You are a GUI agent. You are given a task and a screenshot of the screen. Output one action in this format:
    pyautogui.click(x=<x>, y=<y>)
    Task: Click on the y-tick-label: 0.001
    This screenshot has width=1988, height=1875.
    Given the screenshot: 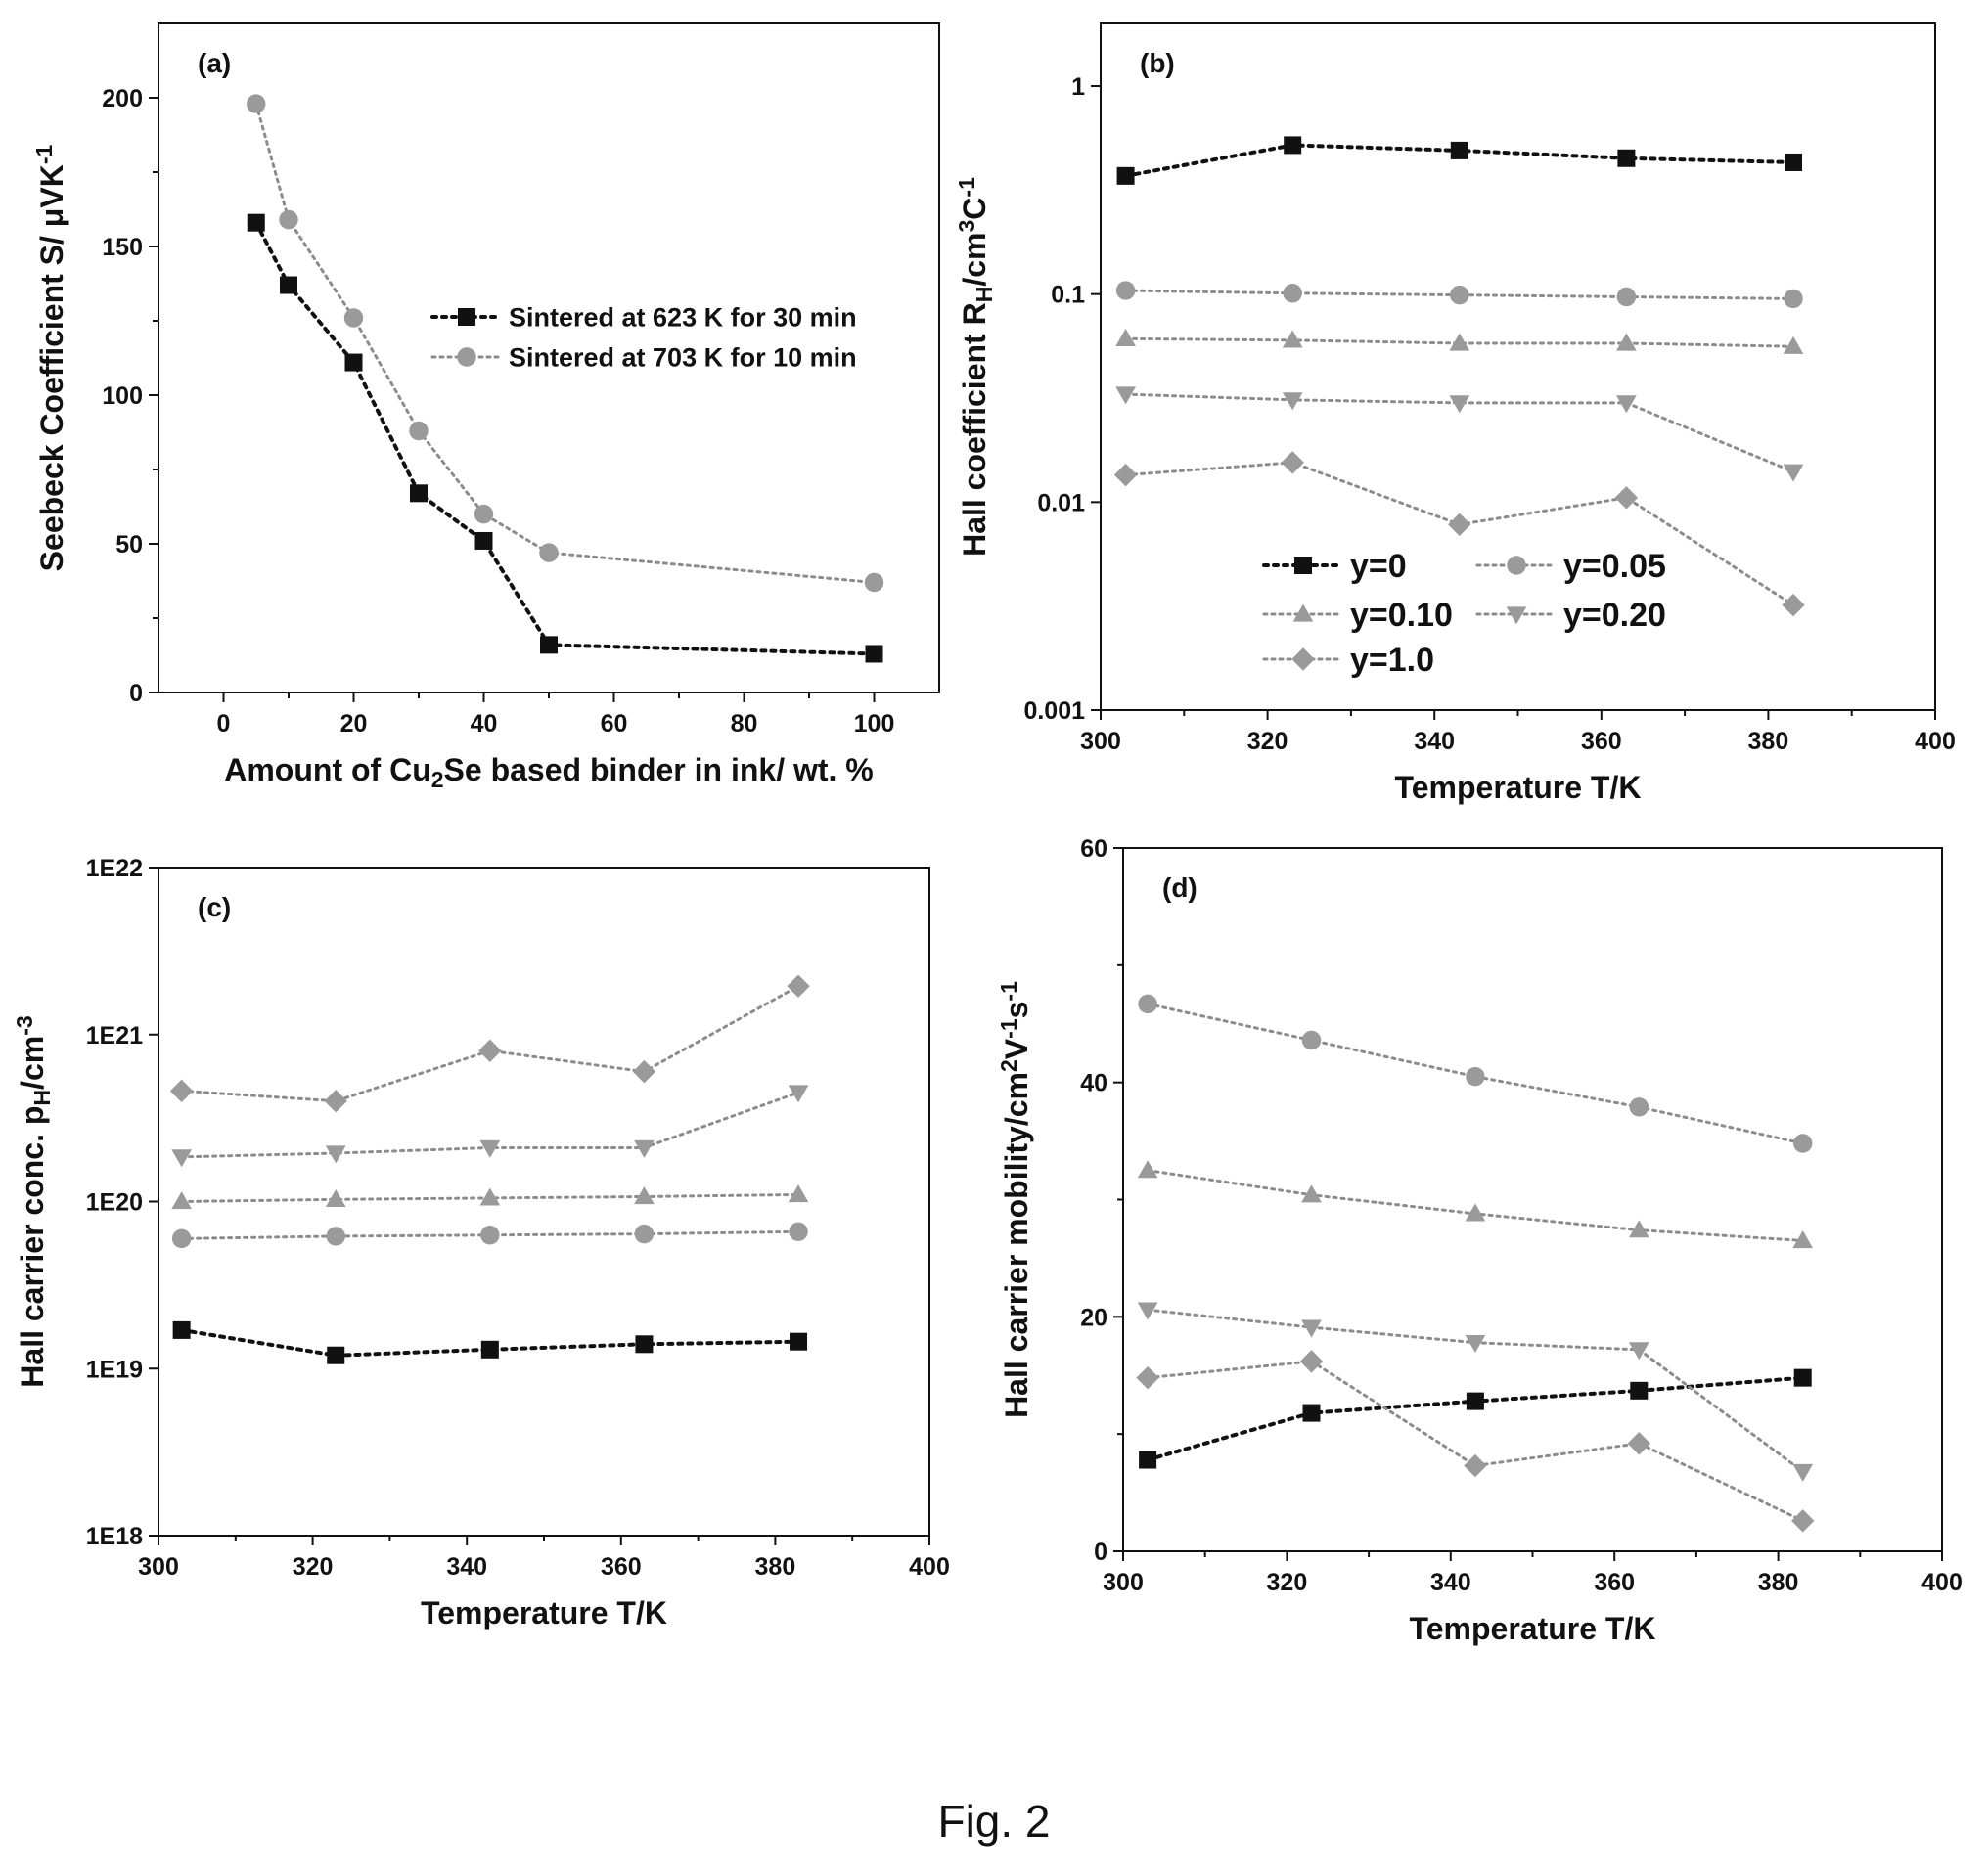 What is the action you would take?
    pyautogui.click(x=1054, y=711)
    